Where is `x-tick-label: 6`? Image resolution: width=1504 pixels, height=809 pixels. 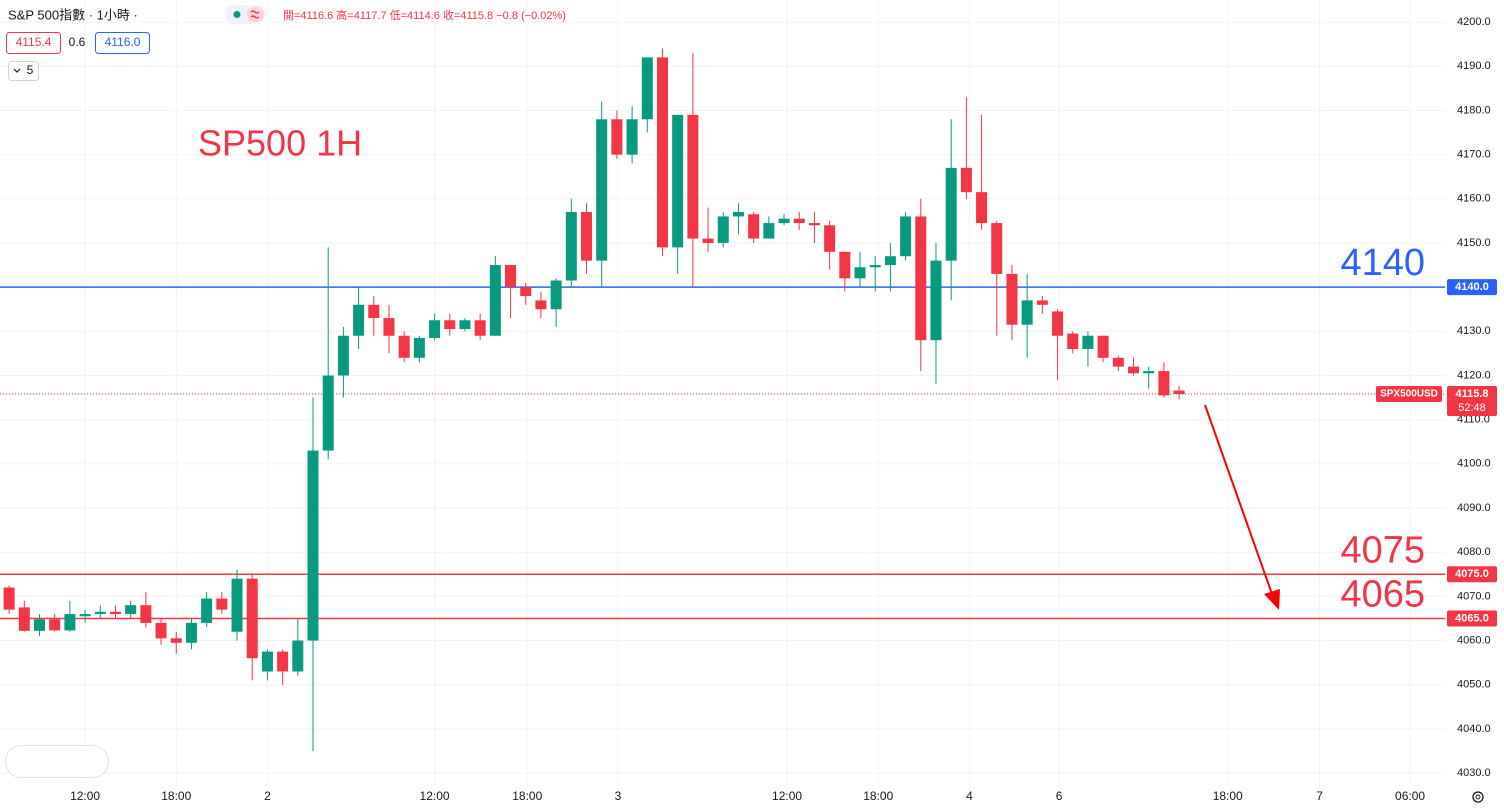 x-tick-label: 6 is located at coordinates (1059, 796).